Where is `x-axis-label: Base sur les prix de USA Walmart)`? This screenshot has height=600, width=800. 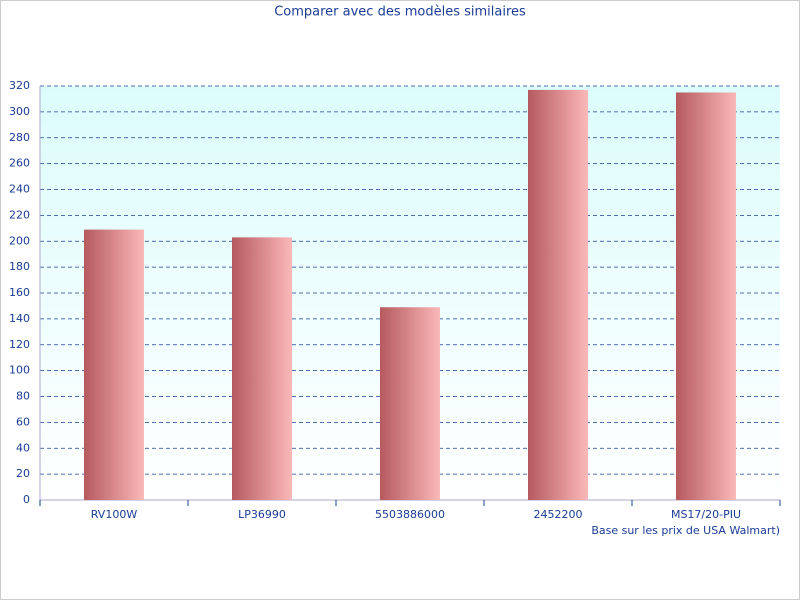
x-axis-label: Base sur les prix de USA Walmart) is located at coordinates (685, 530).